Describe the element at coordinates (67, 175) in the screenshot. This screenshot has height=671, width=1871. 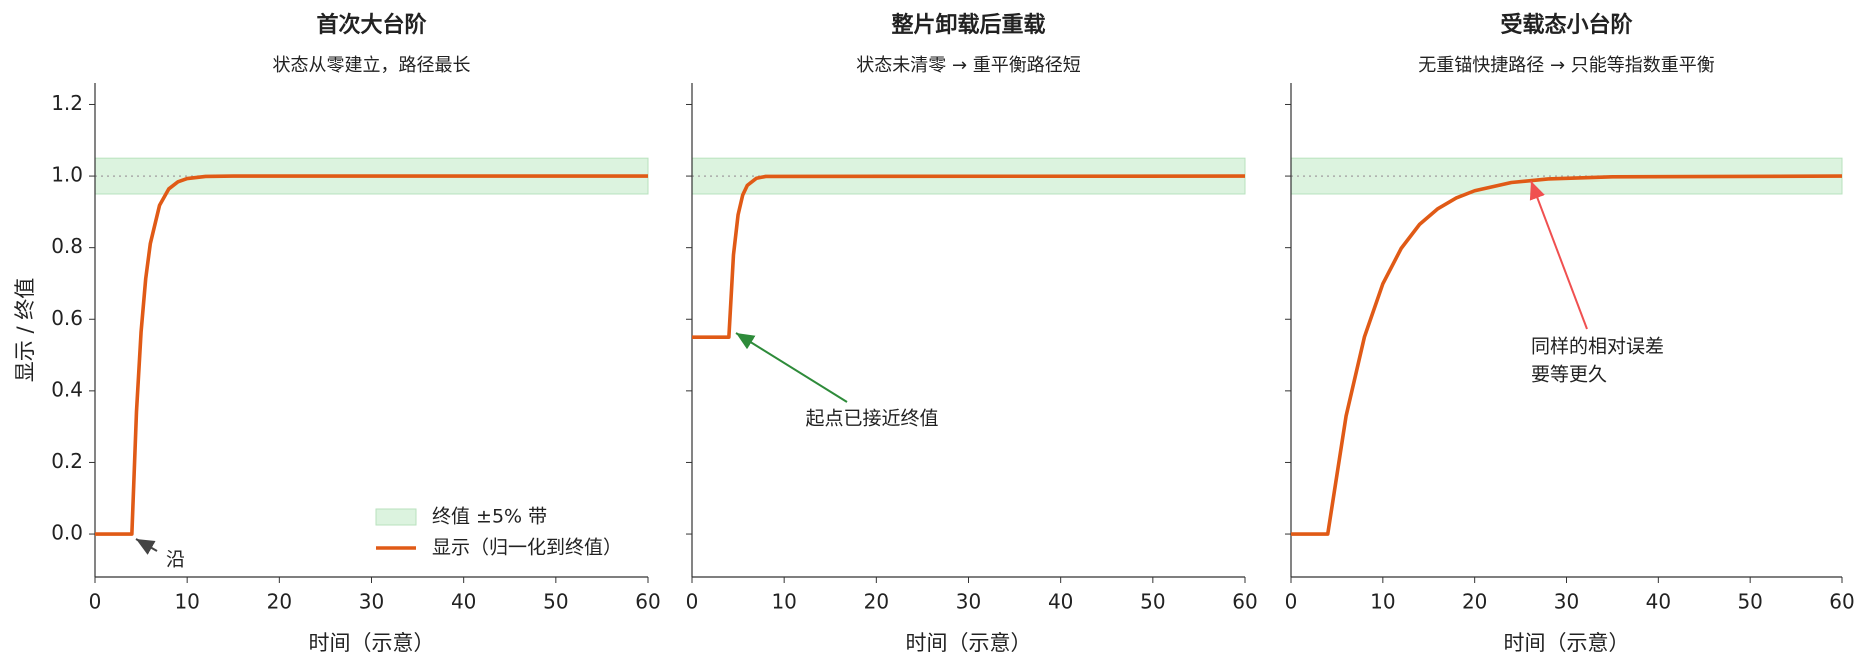
I see `y-tick-label: 1.0` at that location.